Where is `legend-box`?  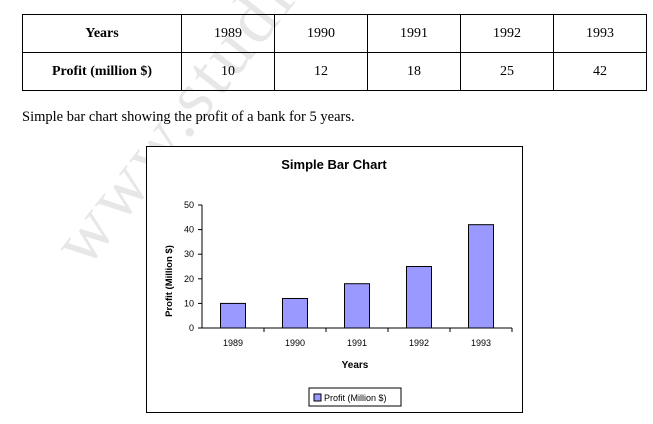 legend-box is located at coordinates (355, 397).